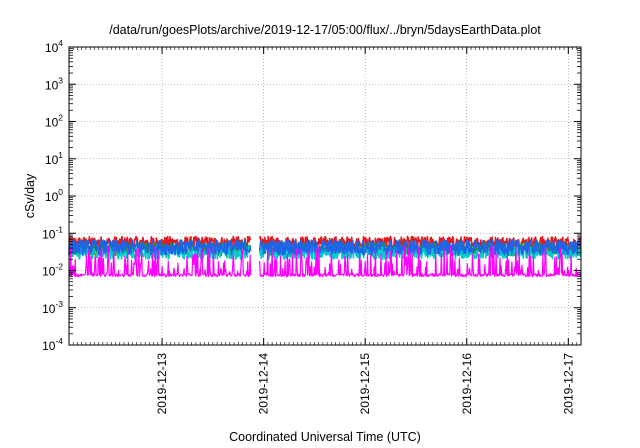 This screenshot has height=448, width=640. What do you see at coordinates (59, 341) in the screenshot?
I see `y-tick-exponent: -4` at bounding box center [59, 341].